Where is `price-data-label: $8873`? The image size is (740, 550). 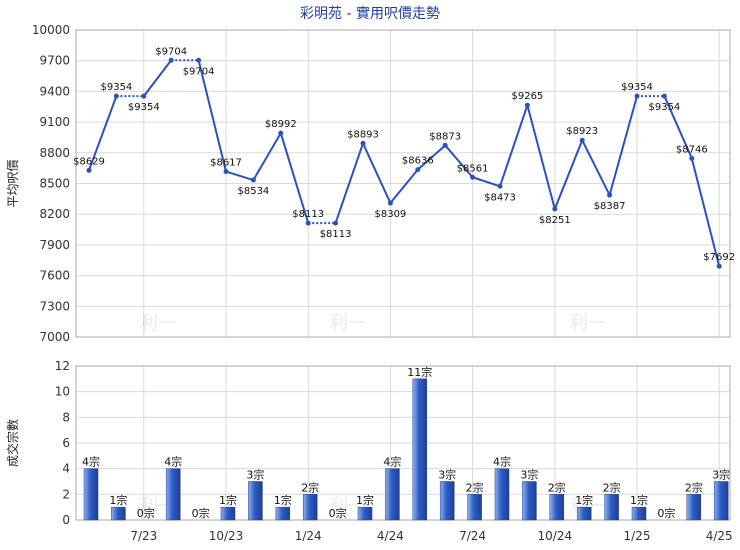
price-data-label: $8873 is located at coordinates (445, 136).